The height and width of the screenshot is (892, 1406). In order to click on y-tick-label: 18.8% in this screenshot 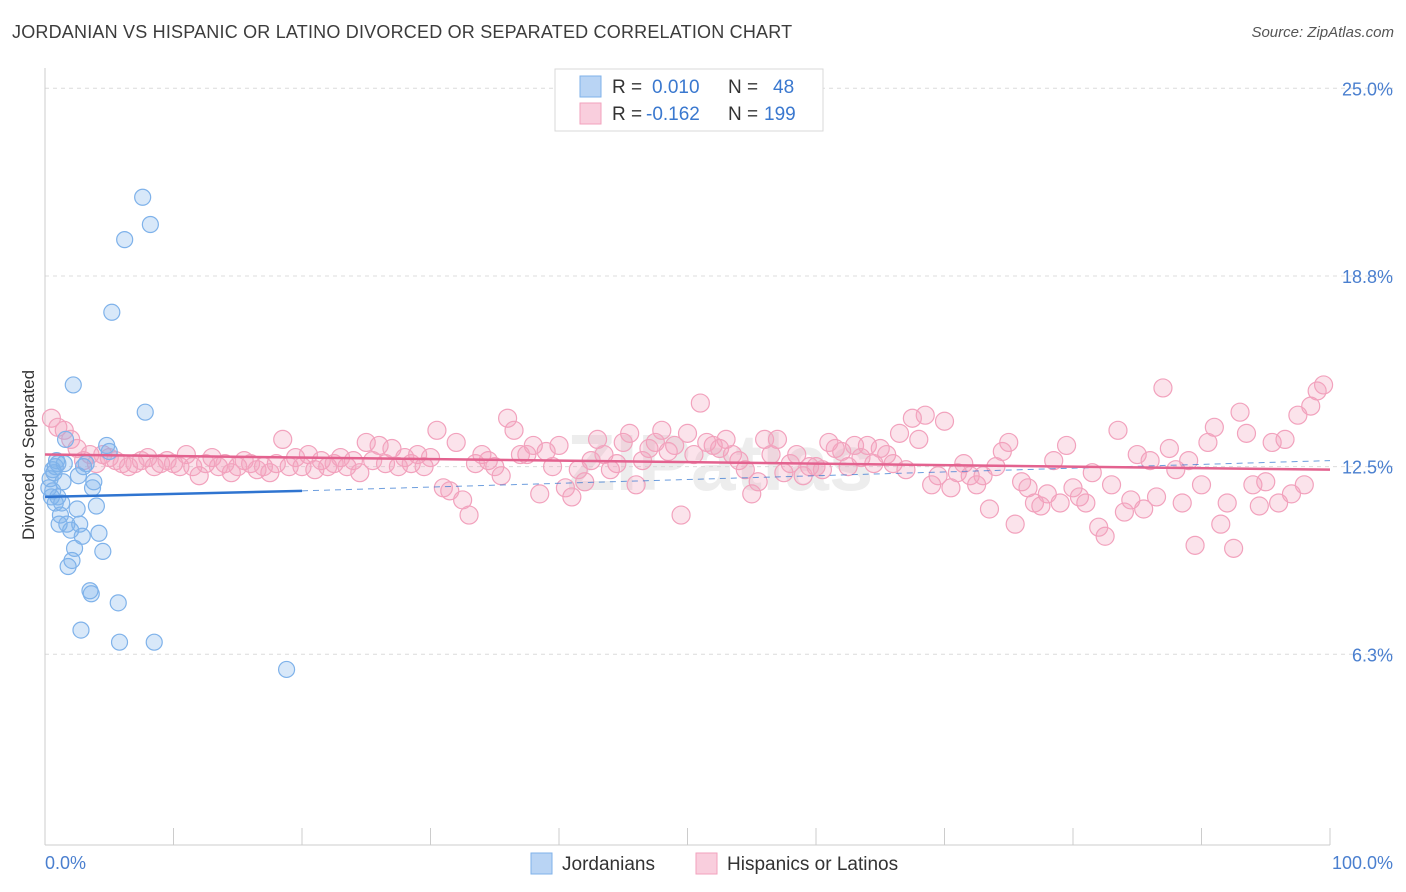, I will do `click(1367, 277)`.